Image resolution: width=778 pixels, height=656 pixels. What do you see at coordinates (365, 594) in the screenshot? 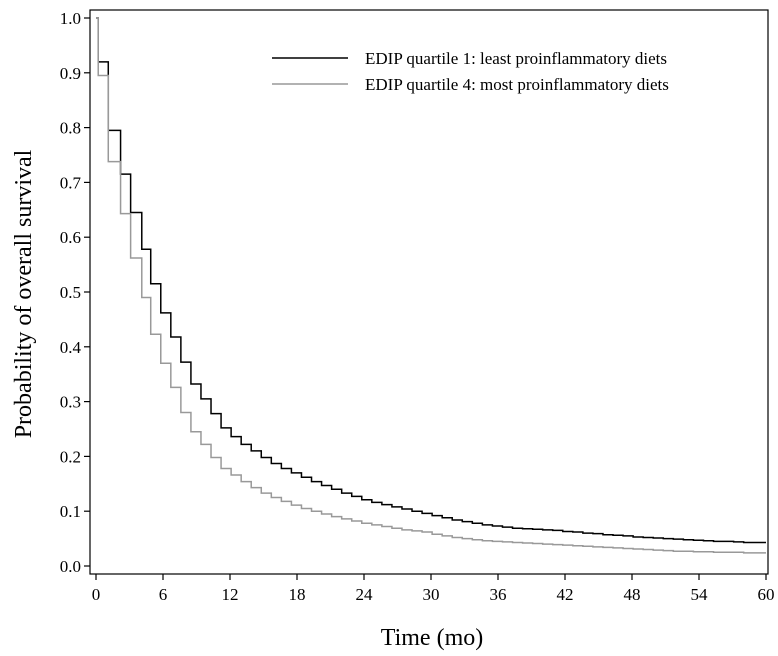
I see `x-tick-label: 24` at bounding box center [365, 594].